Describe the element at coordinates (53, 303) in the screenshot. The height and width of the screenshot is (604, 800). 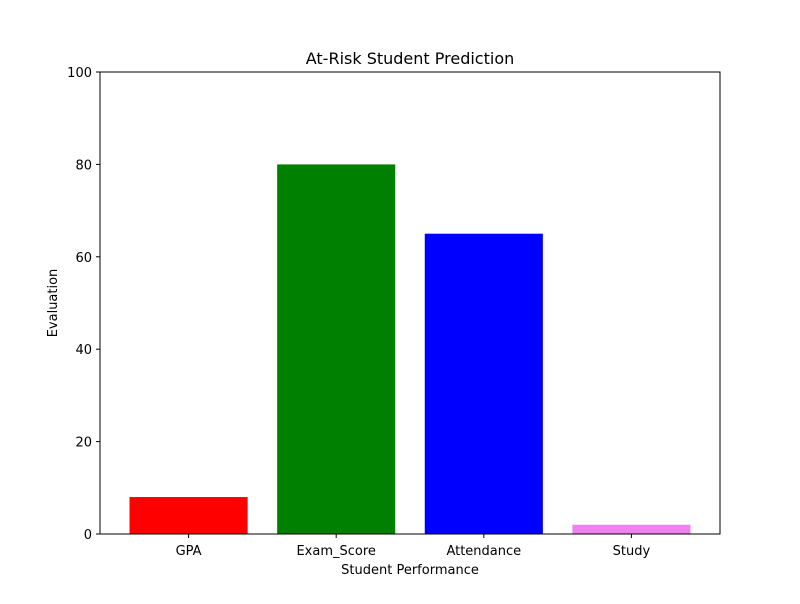
I see `y-axis-label: Evaluation` at that location.